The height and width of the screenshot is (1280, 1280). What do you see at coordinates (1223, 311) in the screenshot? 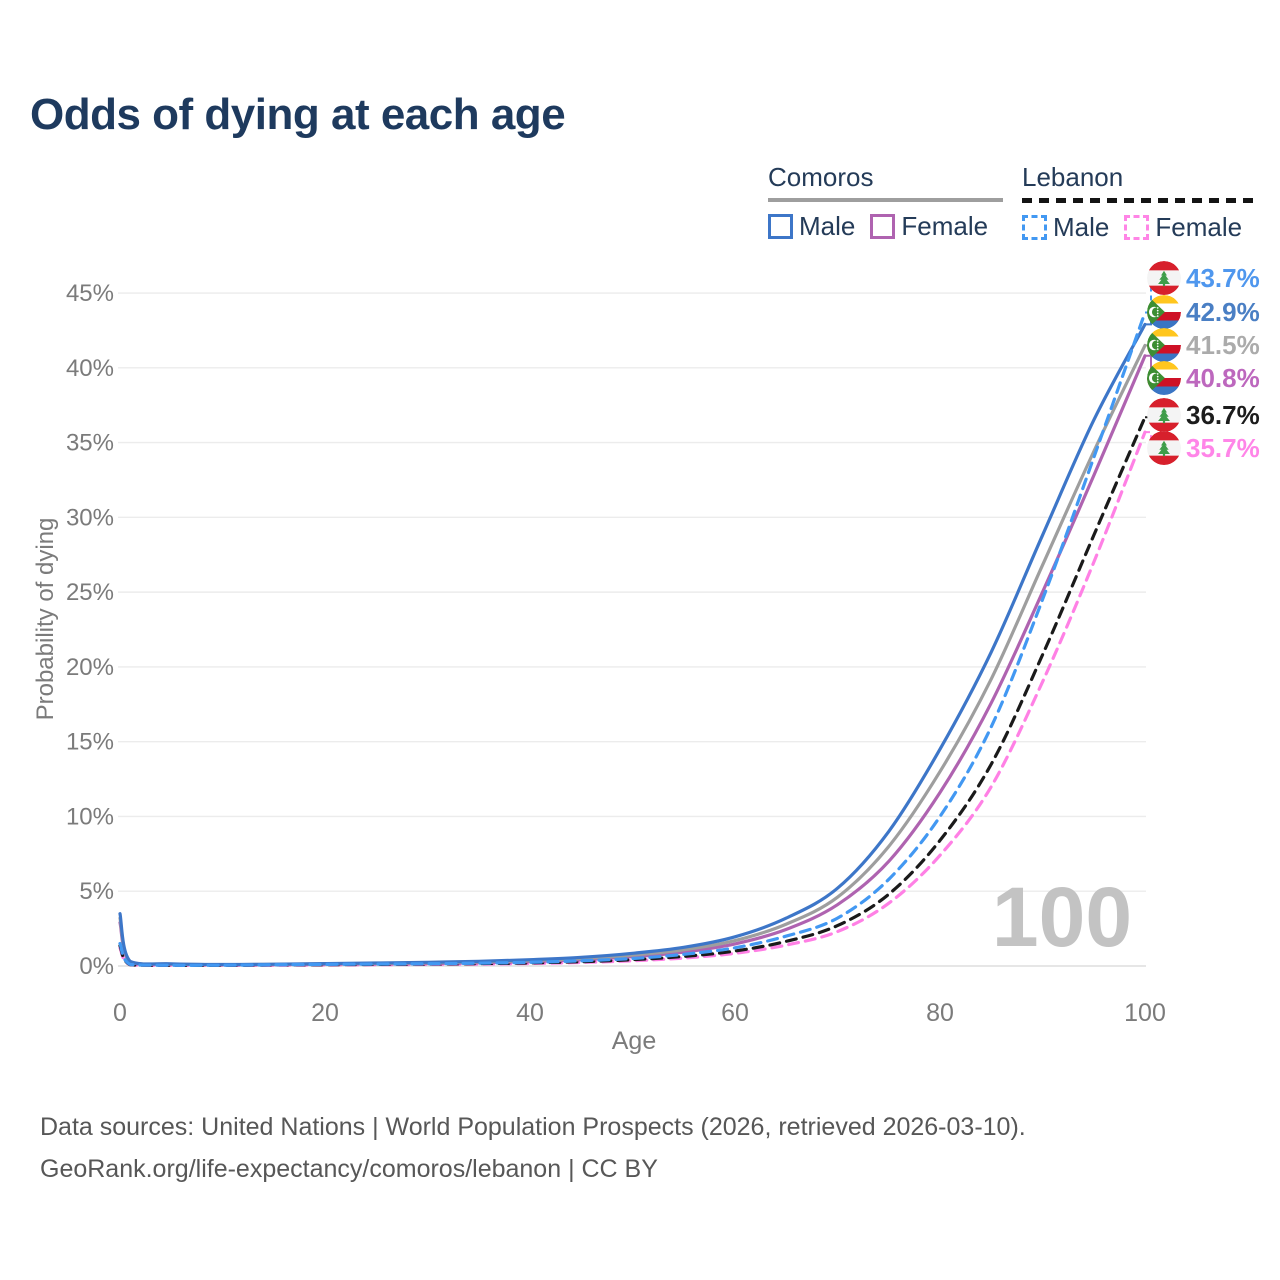
I see `end-label-value: 42.9%` at bounding box center [1223, 311].